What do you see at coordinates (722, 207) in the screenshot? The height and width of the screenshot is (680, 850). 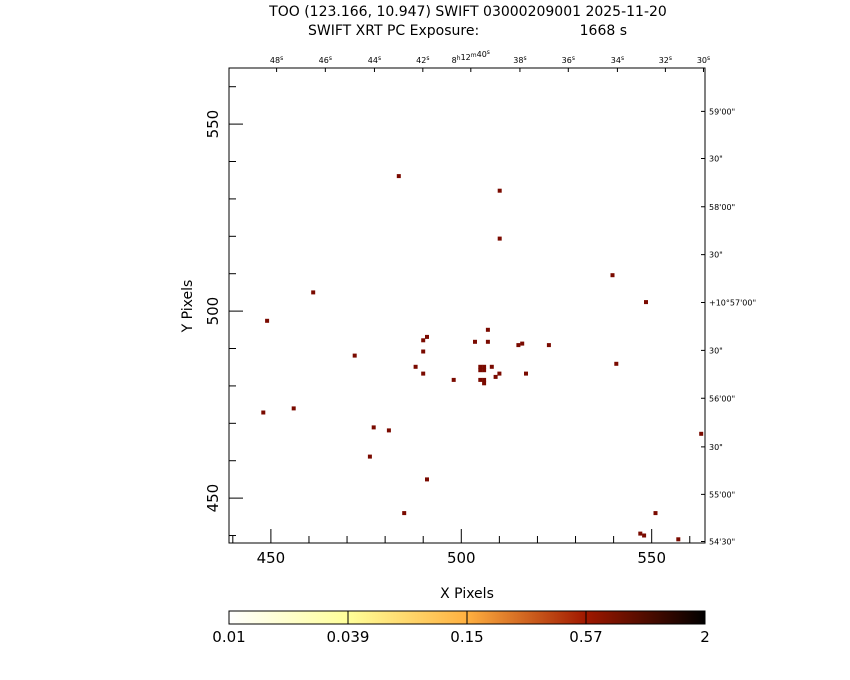 I see `dec-tick-label: 58'00"` at bounding box center [722, 207].